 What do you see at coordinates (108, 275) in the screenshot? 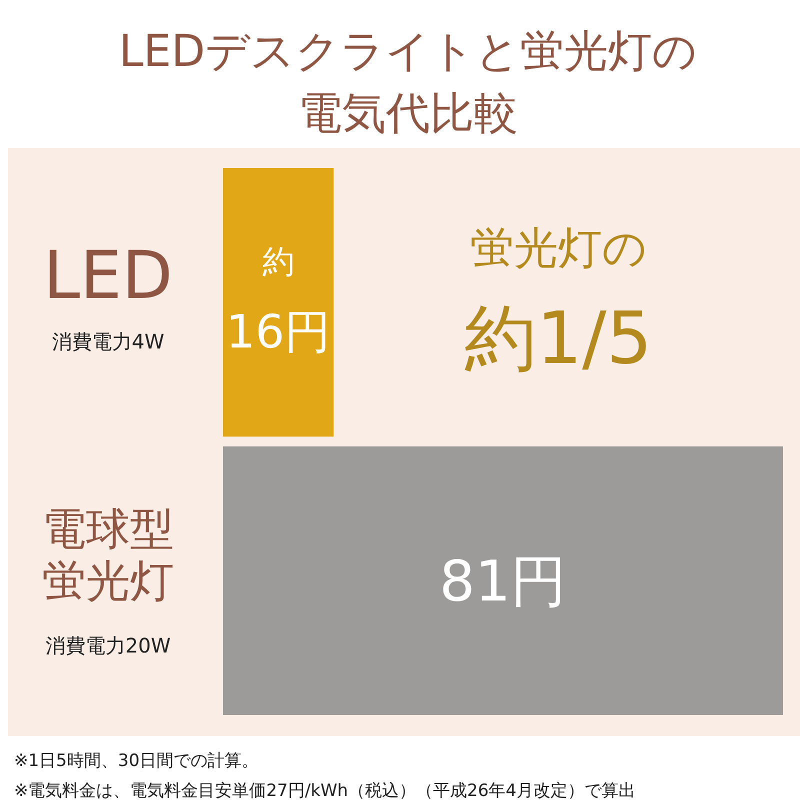
I see `y-tick-label: LED` at bounding box center [108, 275].